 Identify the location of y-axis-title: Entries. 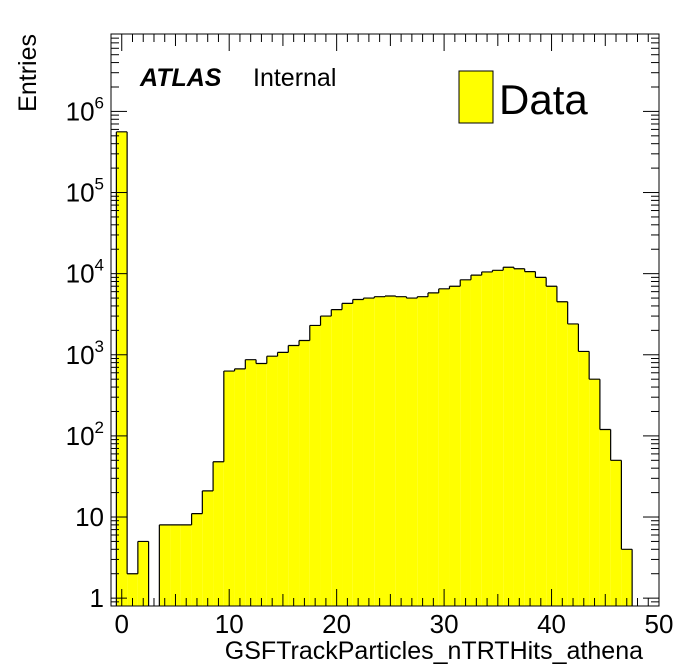
(28, 73).